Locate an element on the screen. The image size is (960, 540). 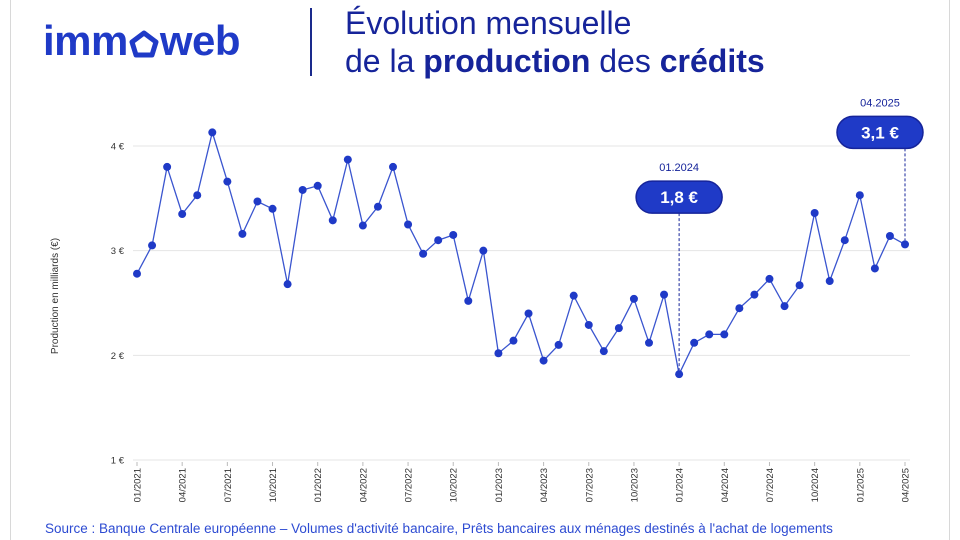
x-tick-label: 04/2021 is located at coordinates (183, 485).